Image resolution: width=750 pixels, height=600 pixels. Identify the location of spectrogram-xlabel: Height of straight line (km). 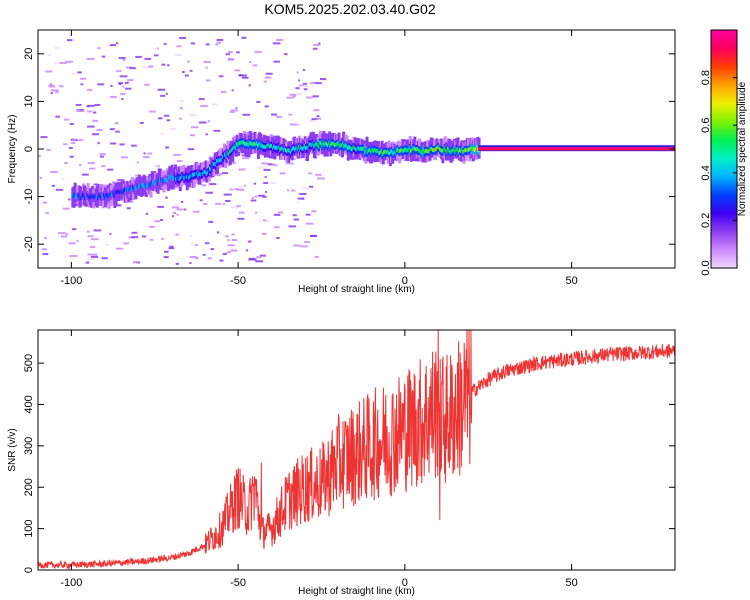
(356, 289).